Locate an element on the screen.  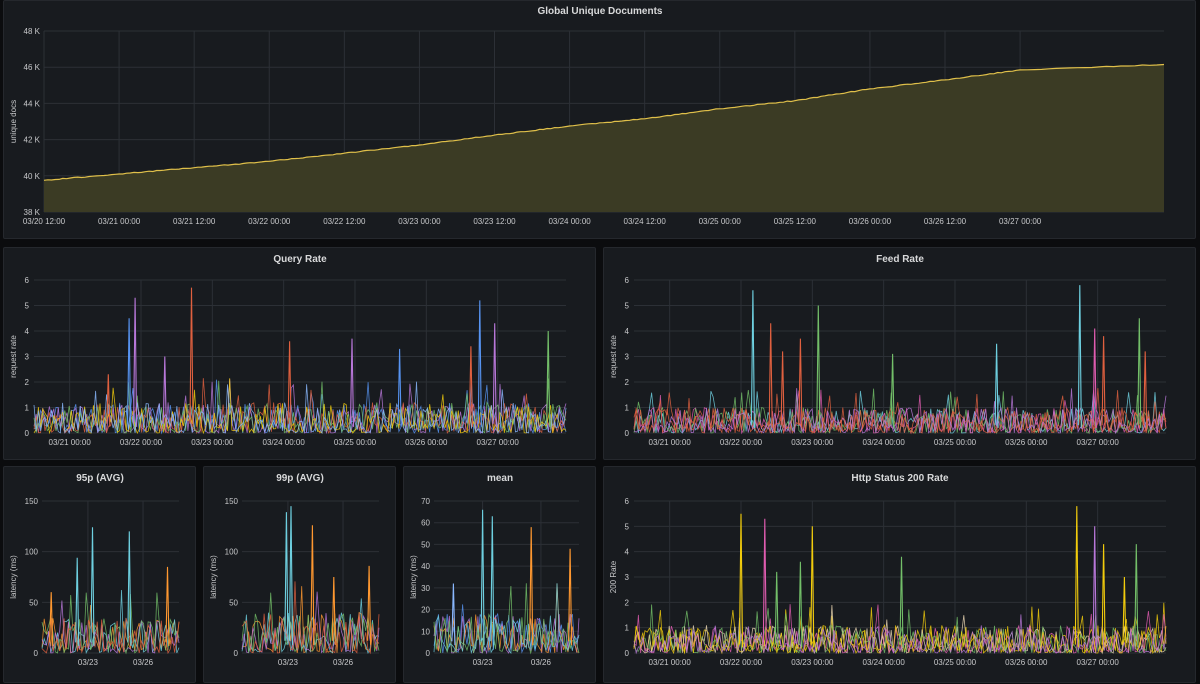
y-axis-label: 200 Rate is located at coordinates (613, 576).